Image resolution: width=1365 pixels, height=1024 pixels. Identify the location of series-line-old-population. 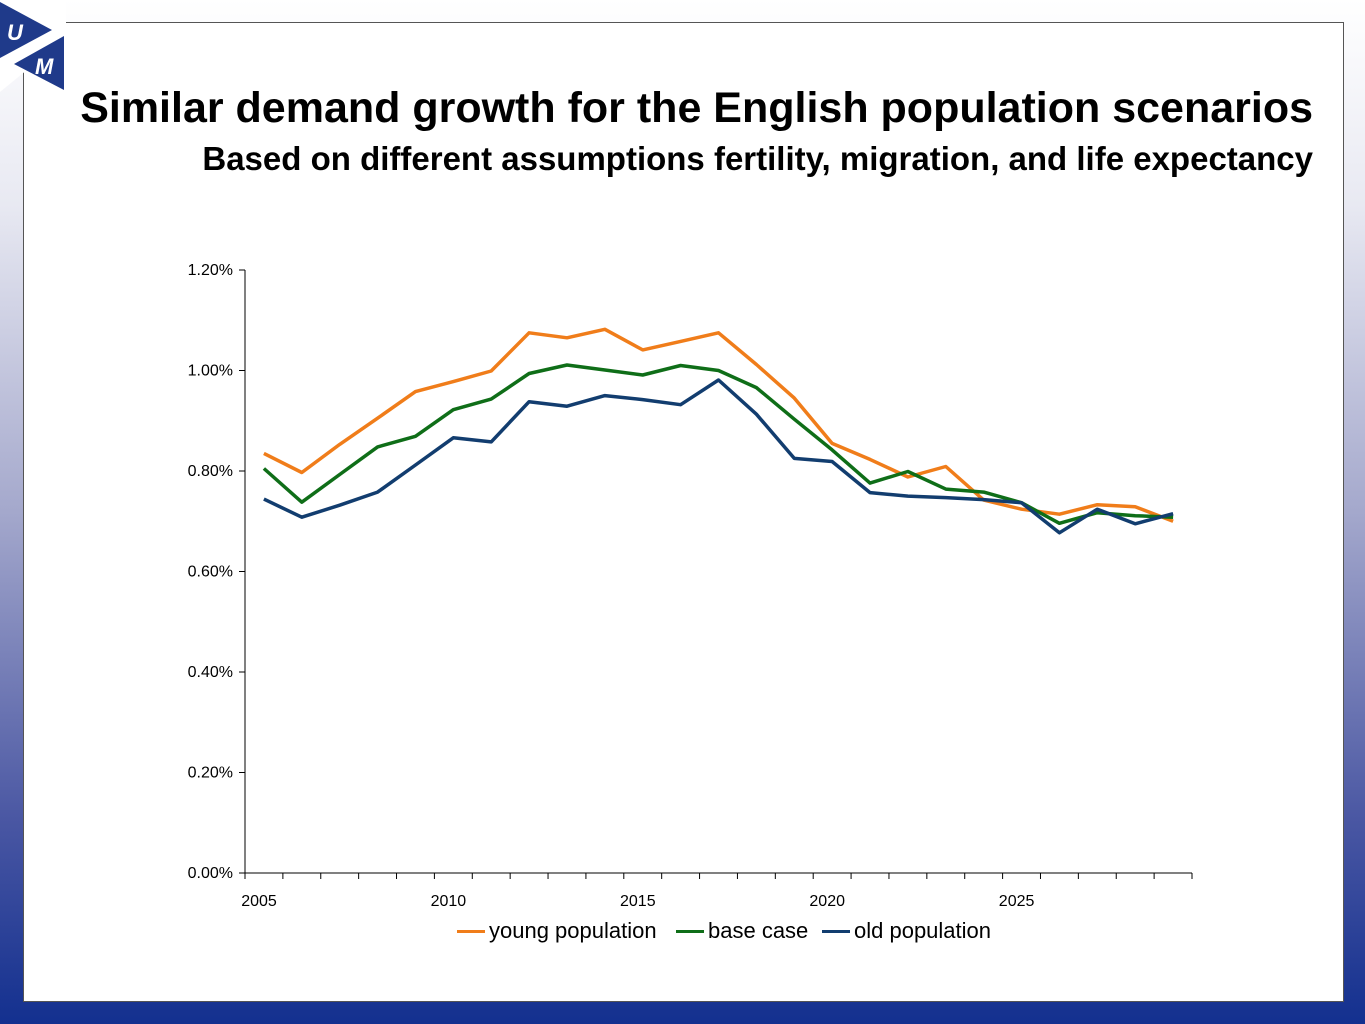
(718, 456).